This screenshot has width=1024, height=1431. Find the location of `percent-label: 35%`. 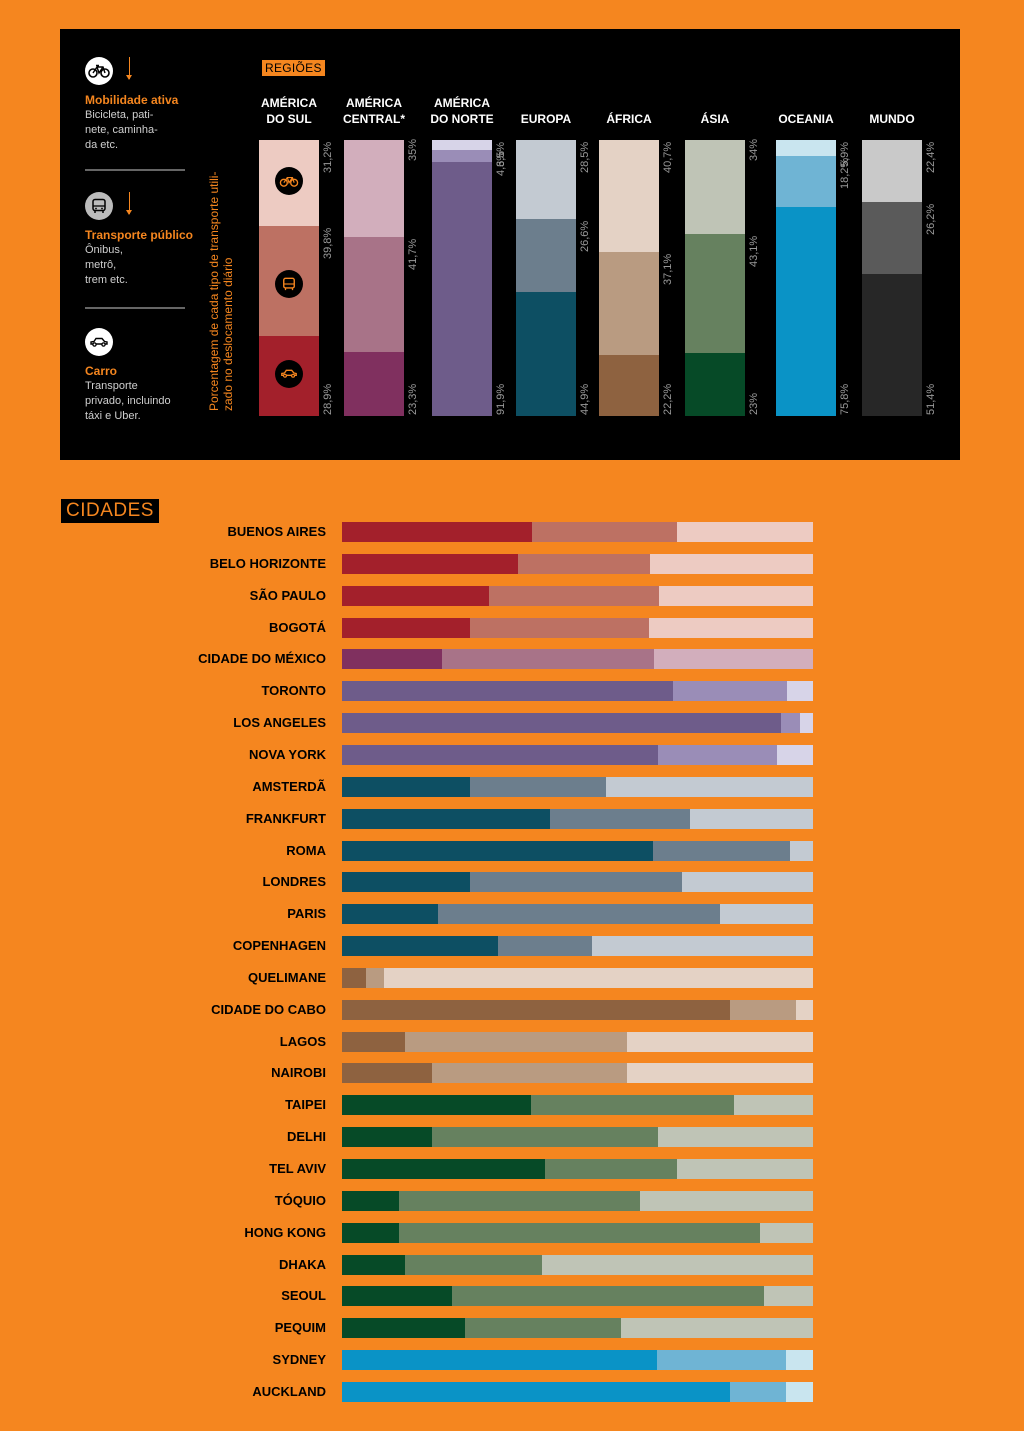

percent-label: 35% is located at coordinates (413, 149).